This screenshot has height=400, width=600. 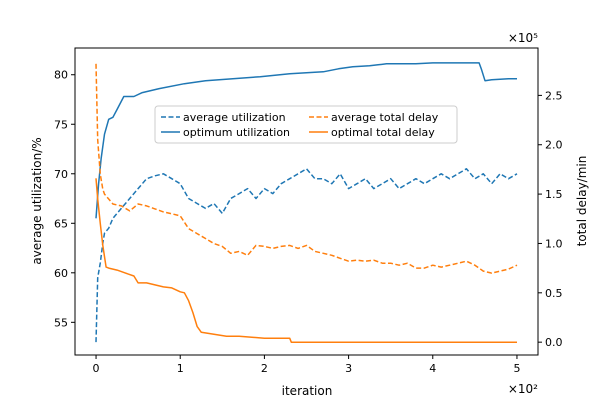 What do you see at coordinates (306, 365) in the screenshot?
I see `x-axis-ticks: 0 1 2 3 4 5` at bounding box center [306, 365].